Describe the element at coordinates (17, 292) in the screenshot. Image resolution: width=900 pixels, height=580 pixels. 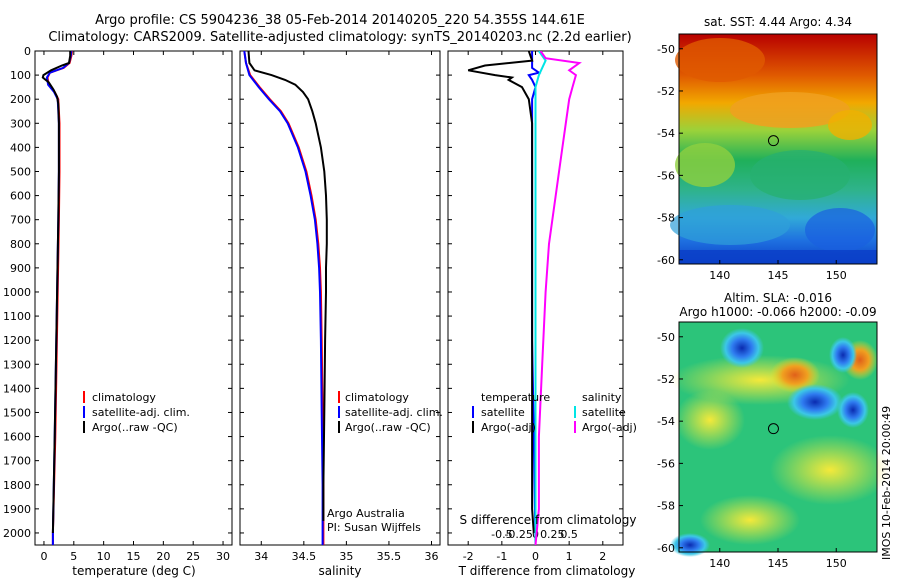
I see `y-tick-label: 1000` at that location.